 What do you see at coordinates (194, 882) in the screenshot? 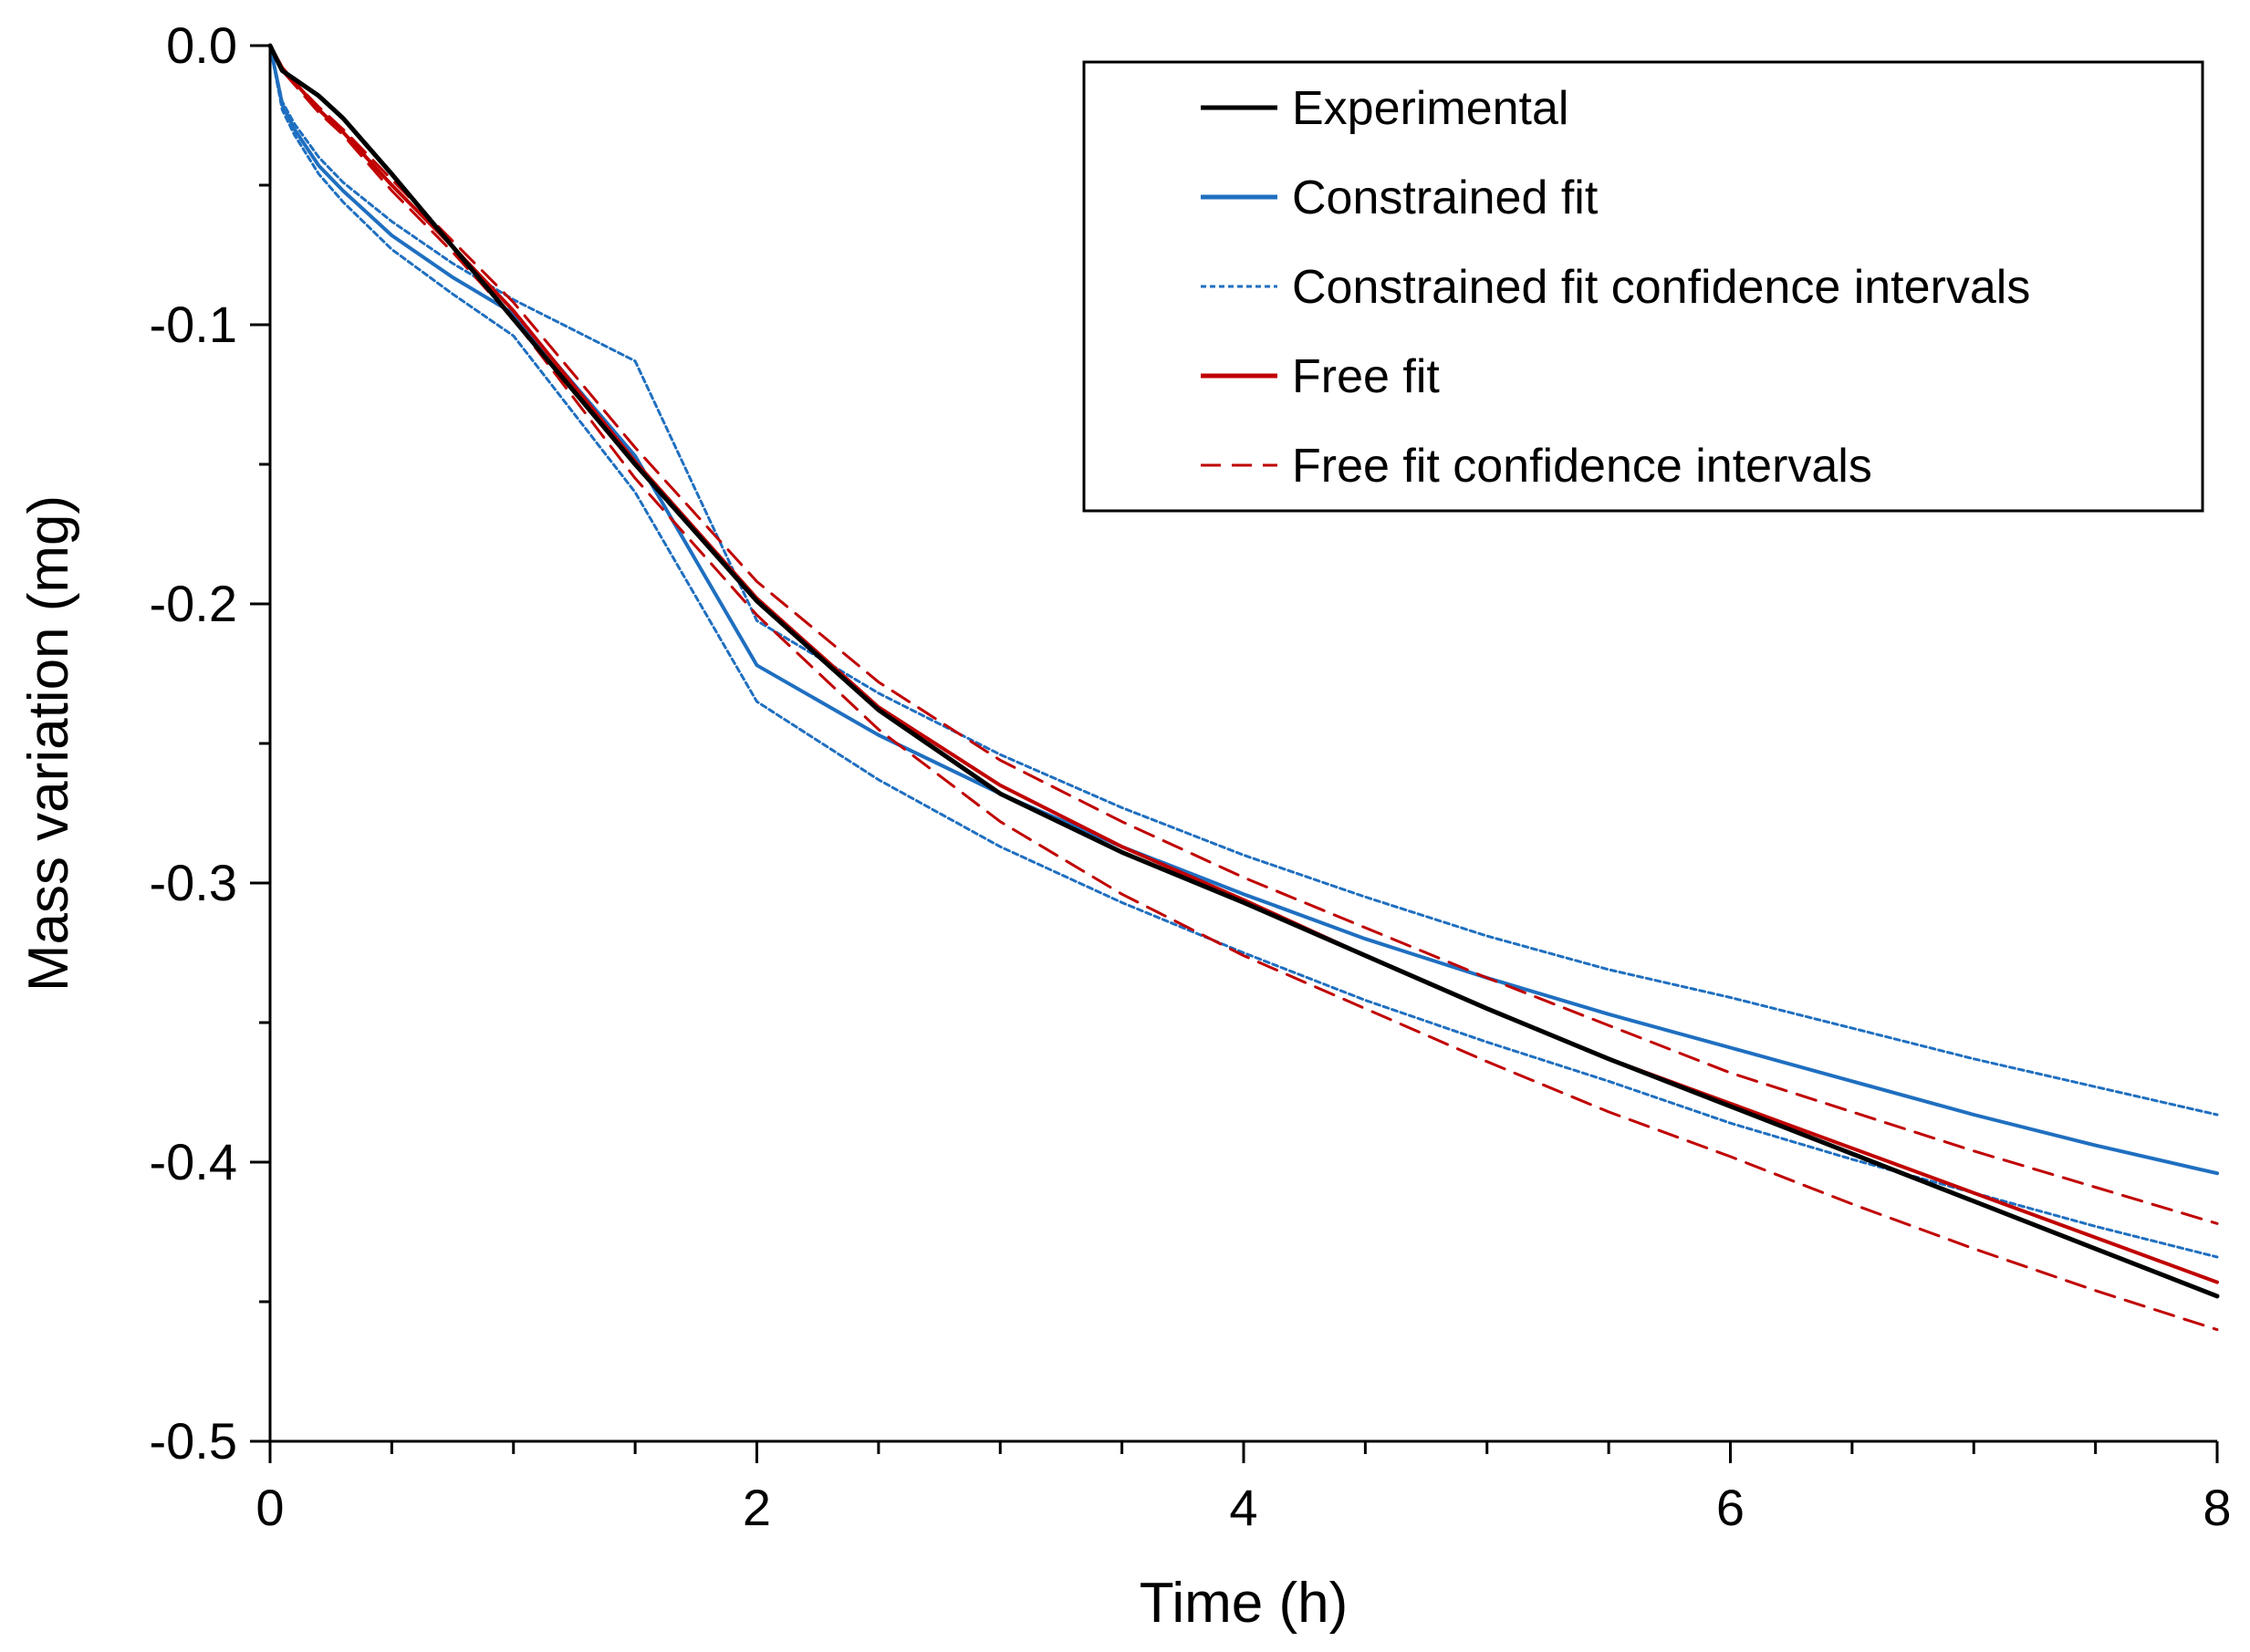
I see `y-tick-label: -0.3` at bounding box center [194, 882].